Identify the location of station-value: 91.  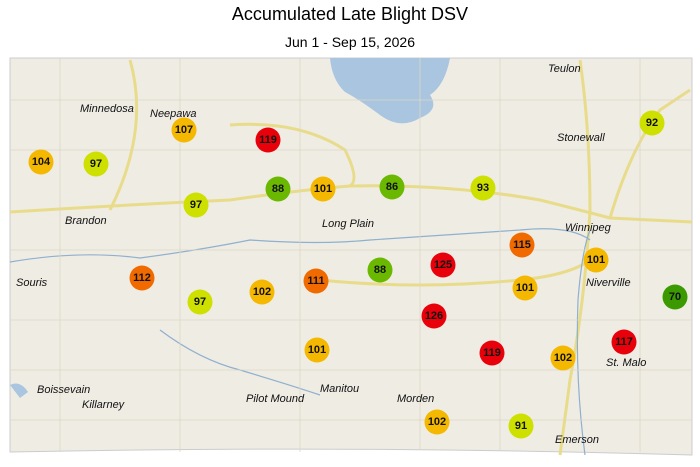
(521, 426).